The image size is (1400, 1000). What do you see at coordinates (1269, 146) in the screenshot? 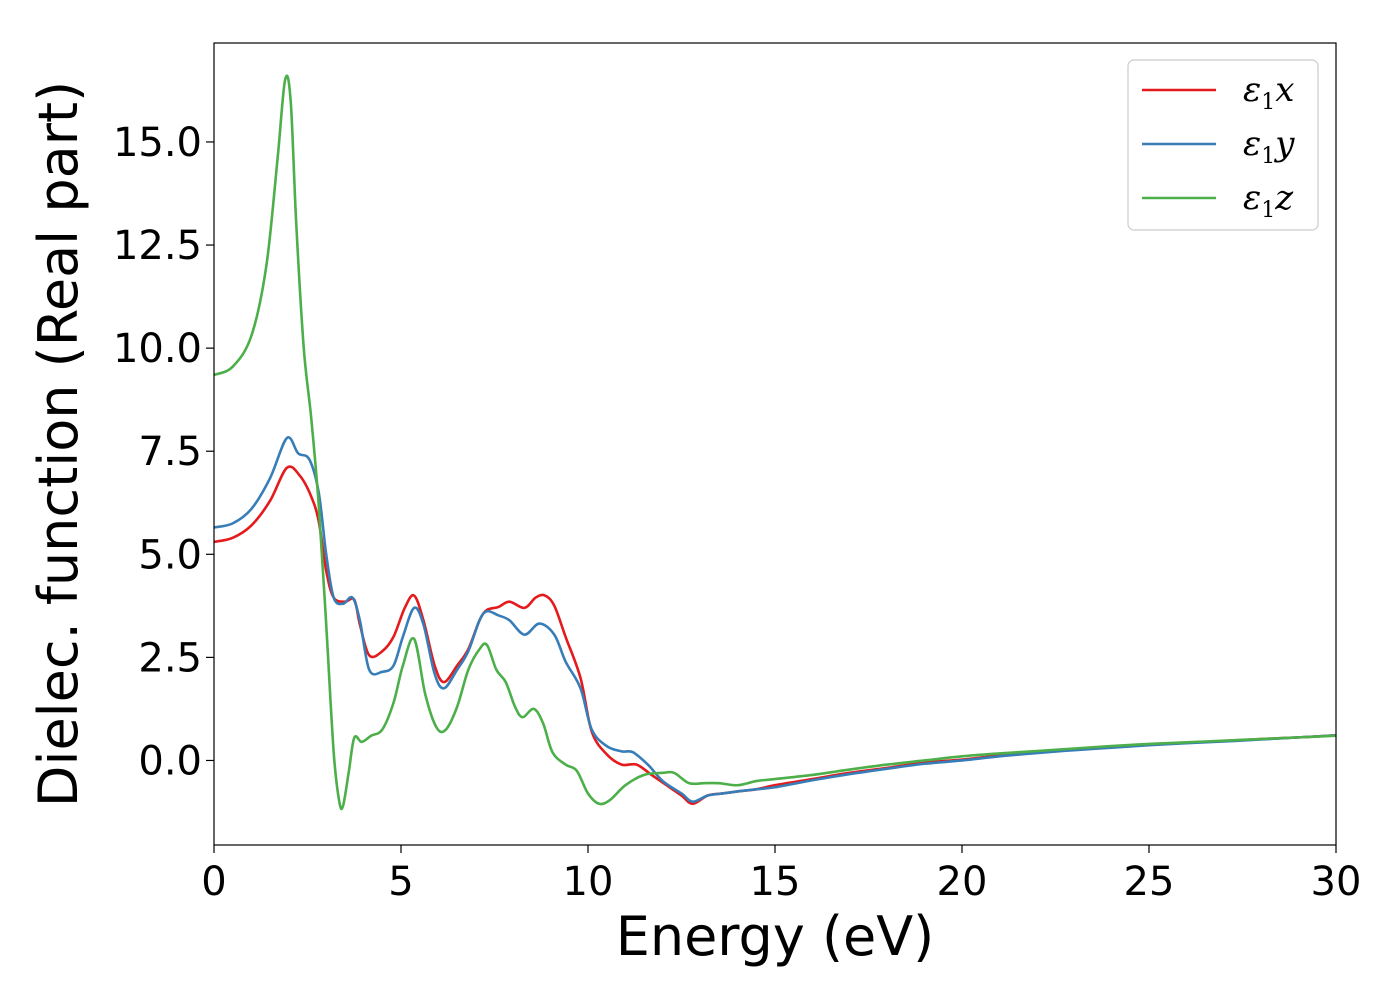
I see `legend-label: ε1y` at bounding box center [1269, 146].